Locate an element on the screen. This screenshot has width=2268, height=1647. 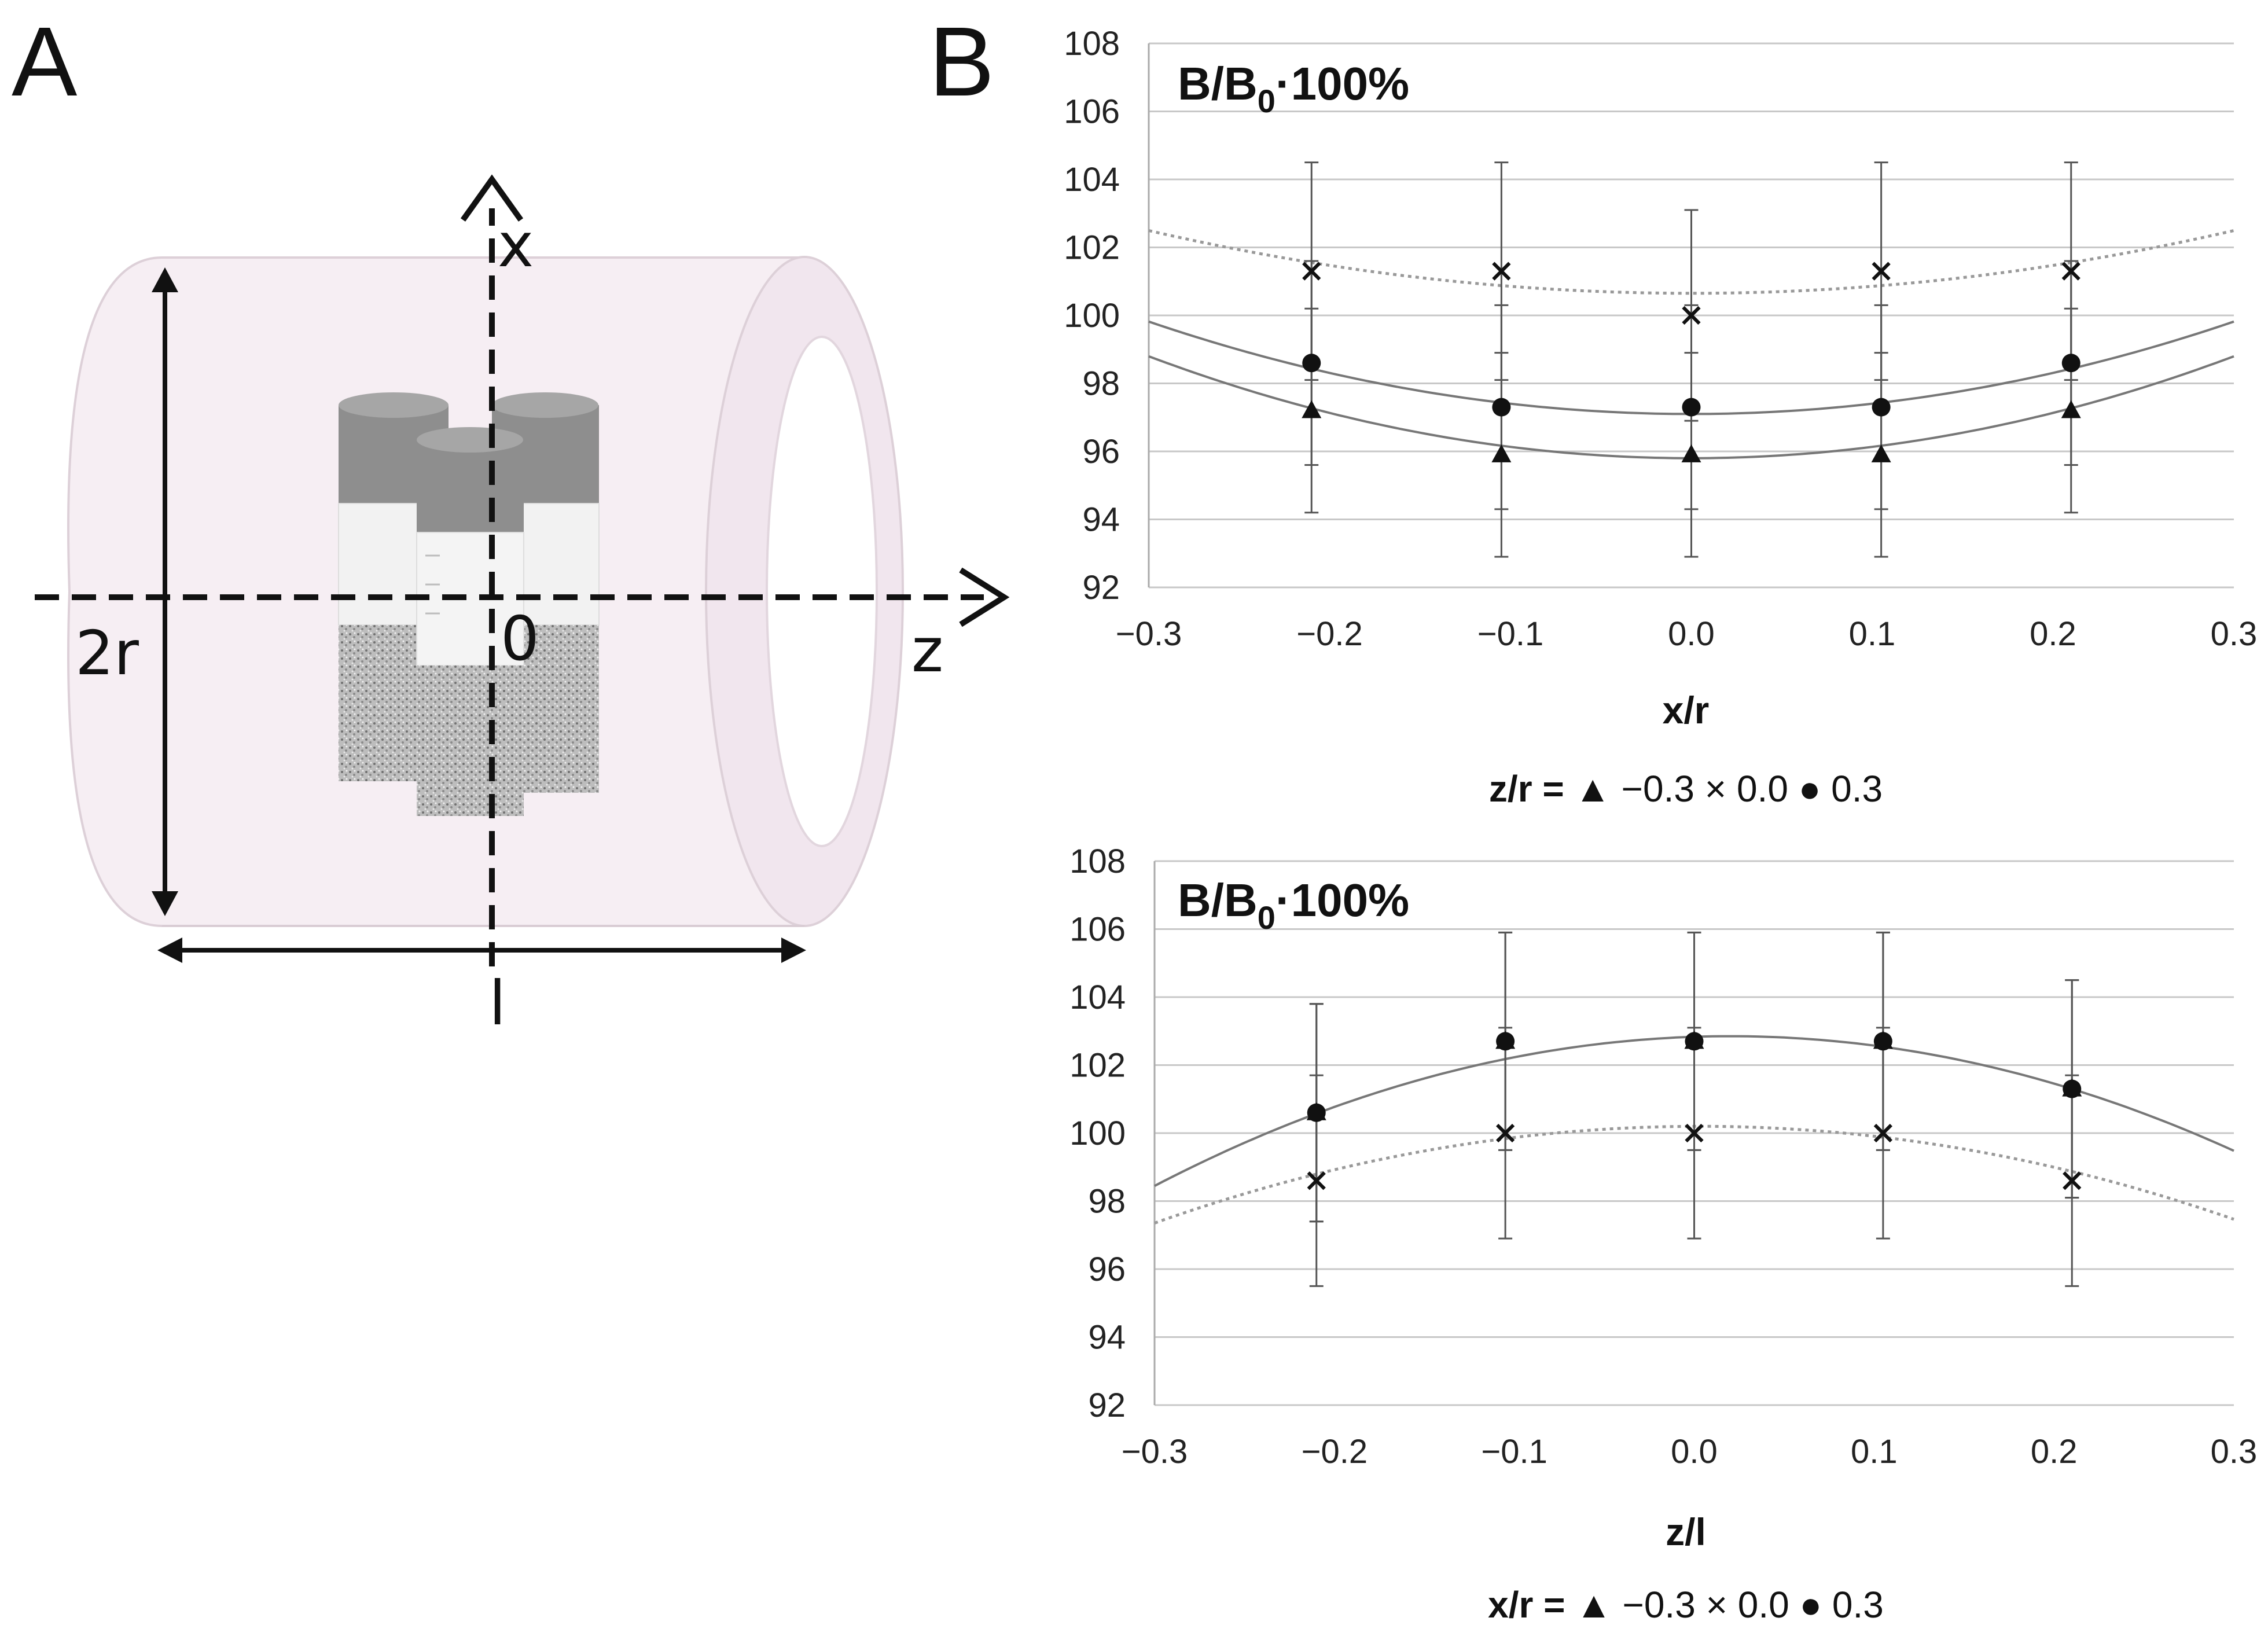
x-axis-arrowhead is located at coordinates (492, 198).